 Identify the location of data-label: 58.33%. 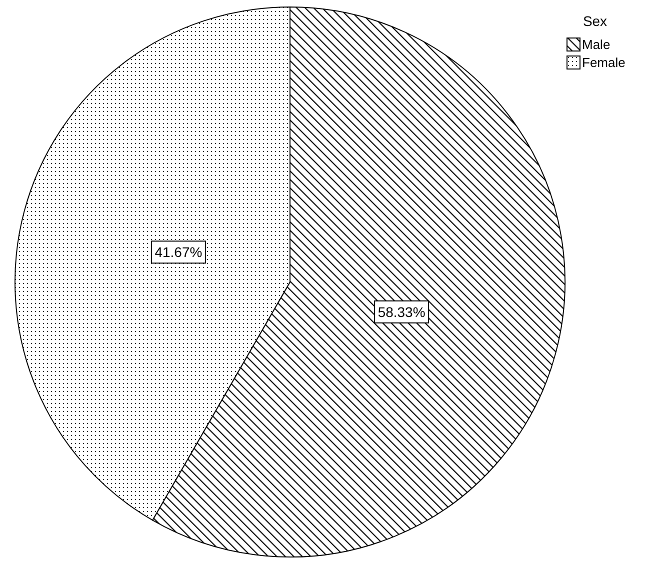
(402, 312).